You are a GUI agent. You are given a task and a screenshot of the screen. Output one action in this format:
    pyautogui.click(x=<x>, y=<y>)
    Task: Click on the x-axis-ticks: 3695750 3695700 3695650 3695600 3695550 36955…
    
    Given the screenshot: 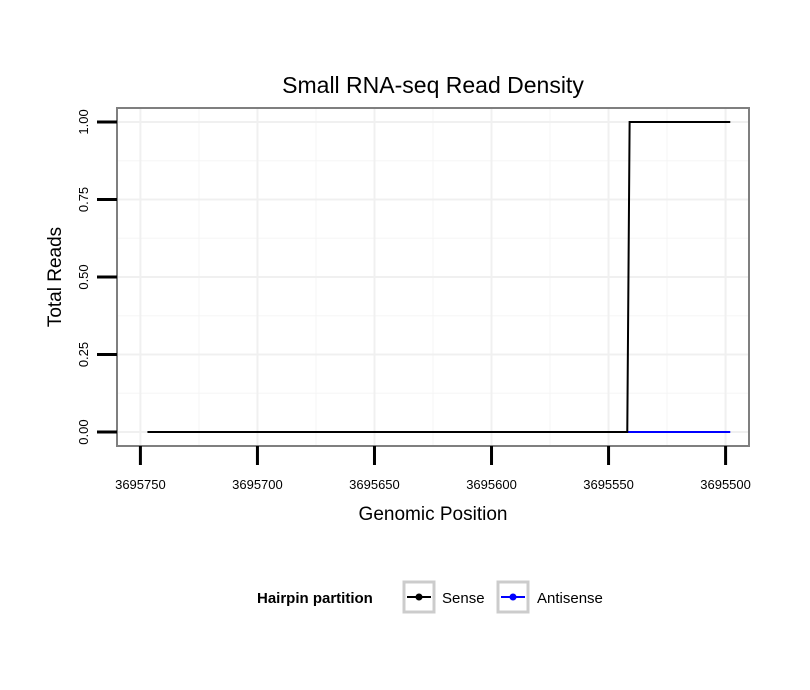 What is the action you would take?
    pyautogui.click(x=433, y=469)
    